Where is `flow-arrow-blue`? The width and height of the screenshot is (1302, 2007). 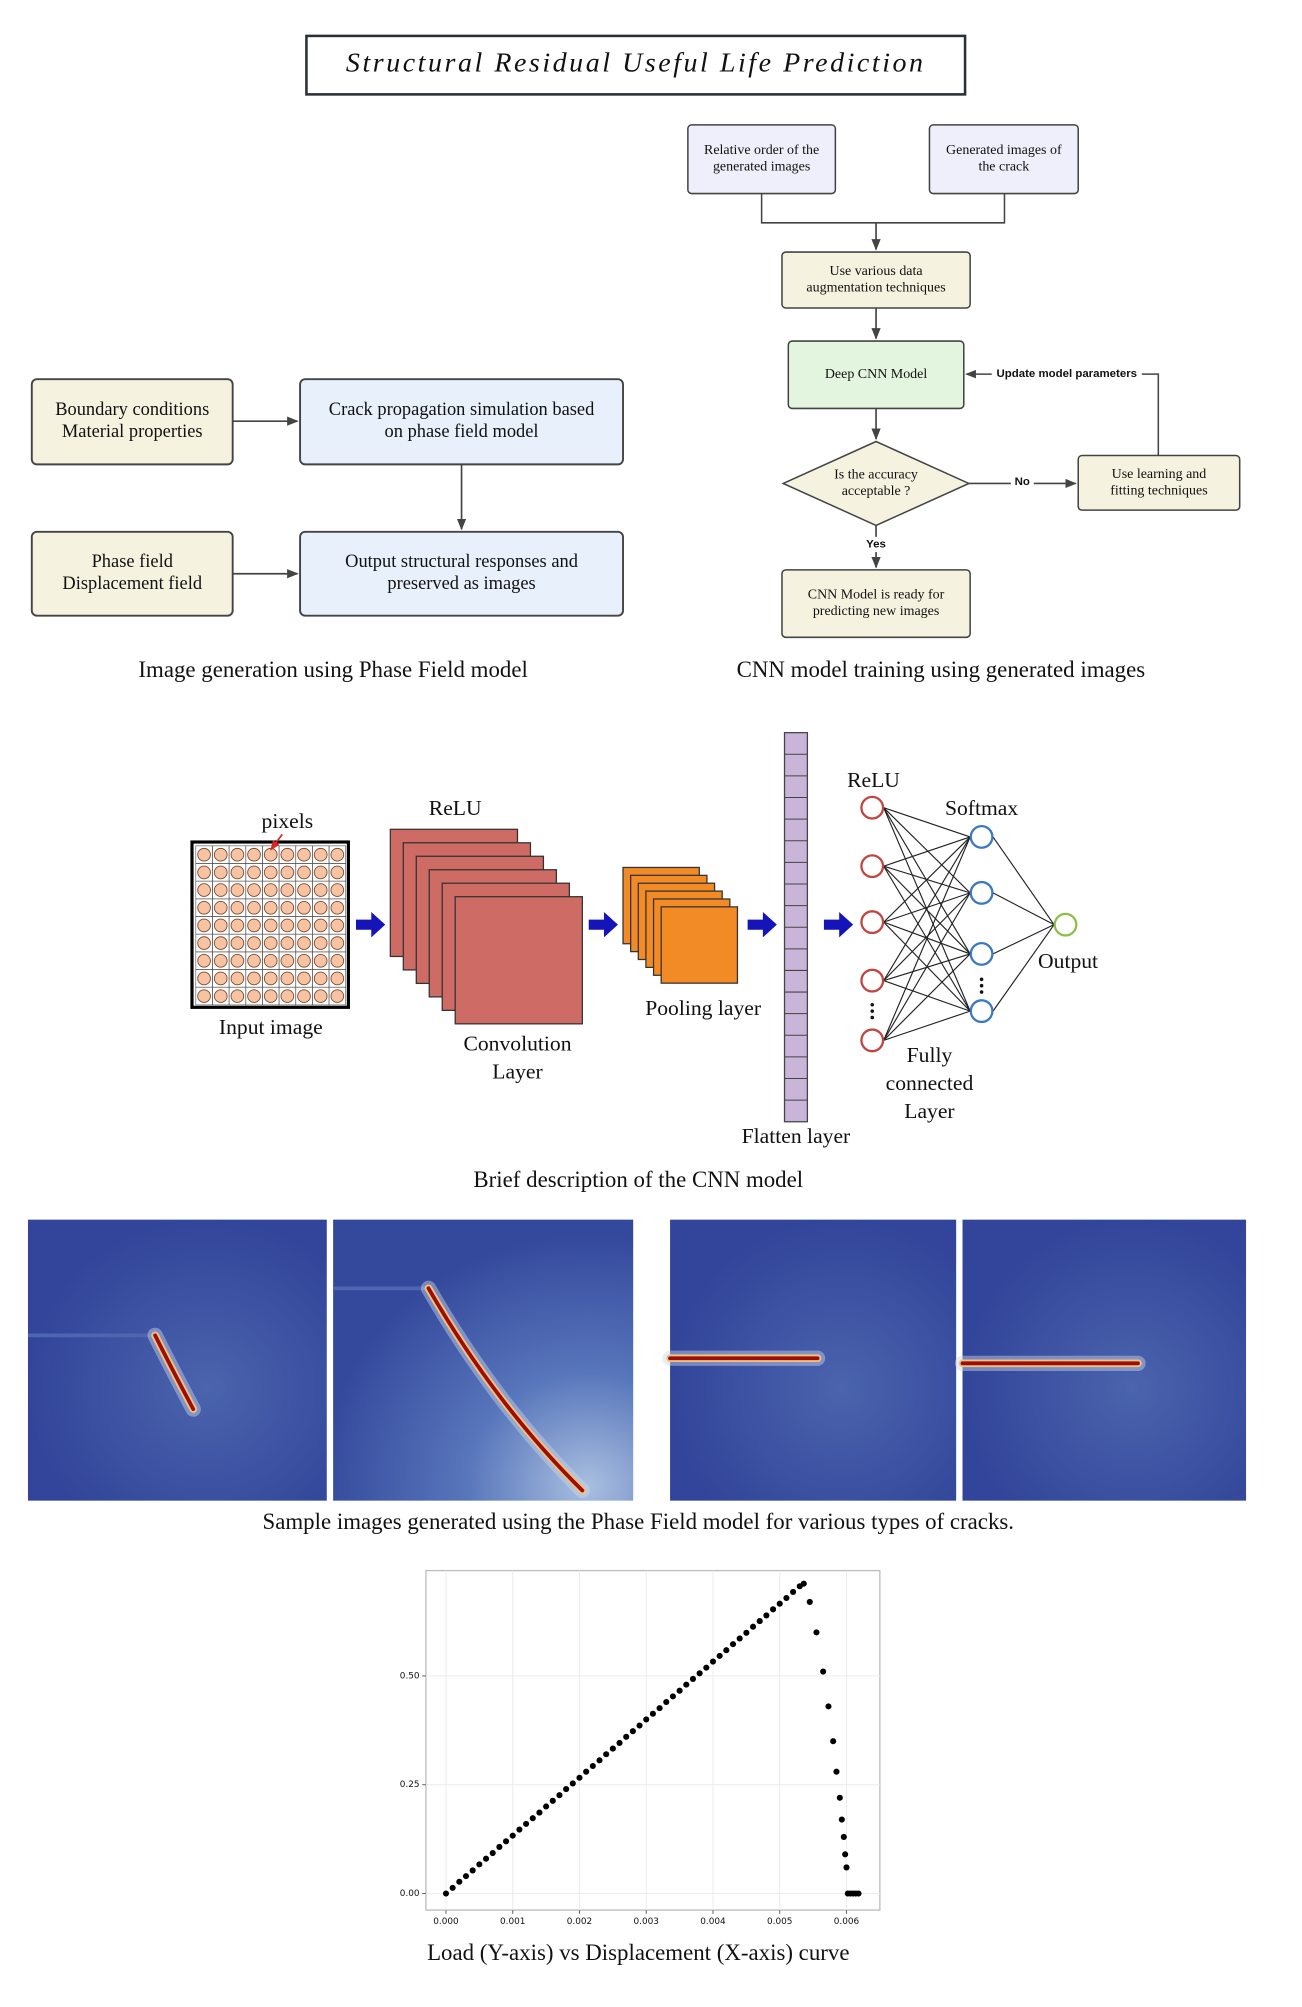 flow-arrow-blue is located at coordinates (371, 924).